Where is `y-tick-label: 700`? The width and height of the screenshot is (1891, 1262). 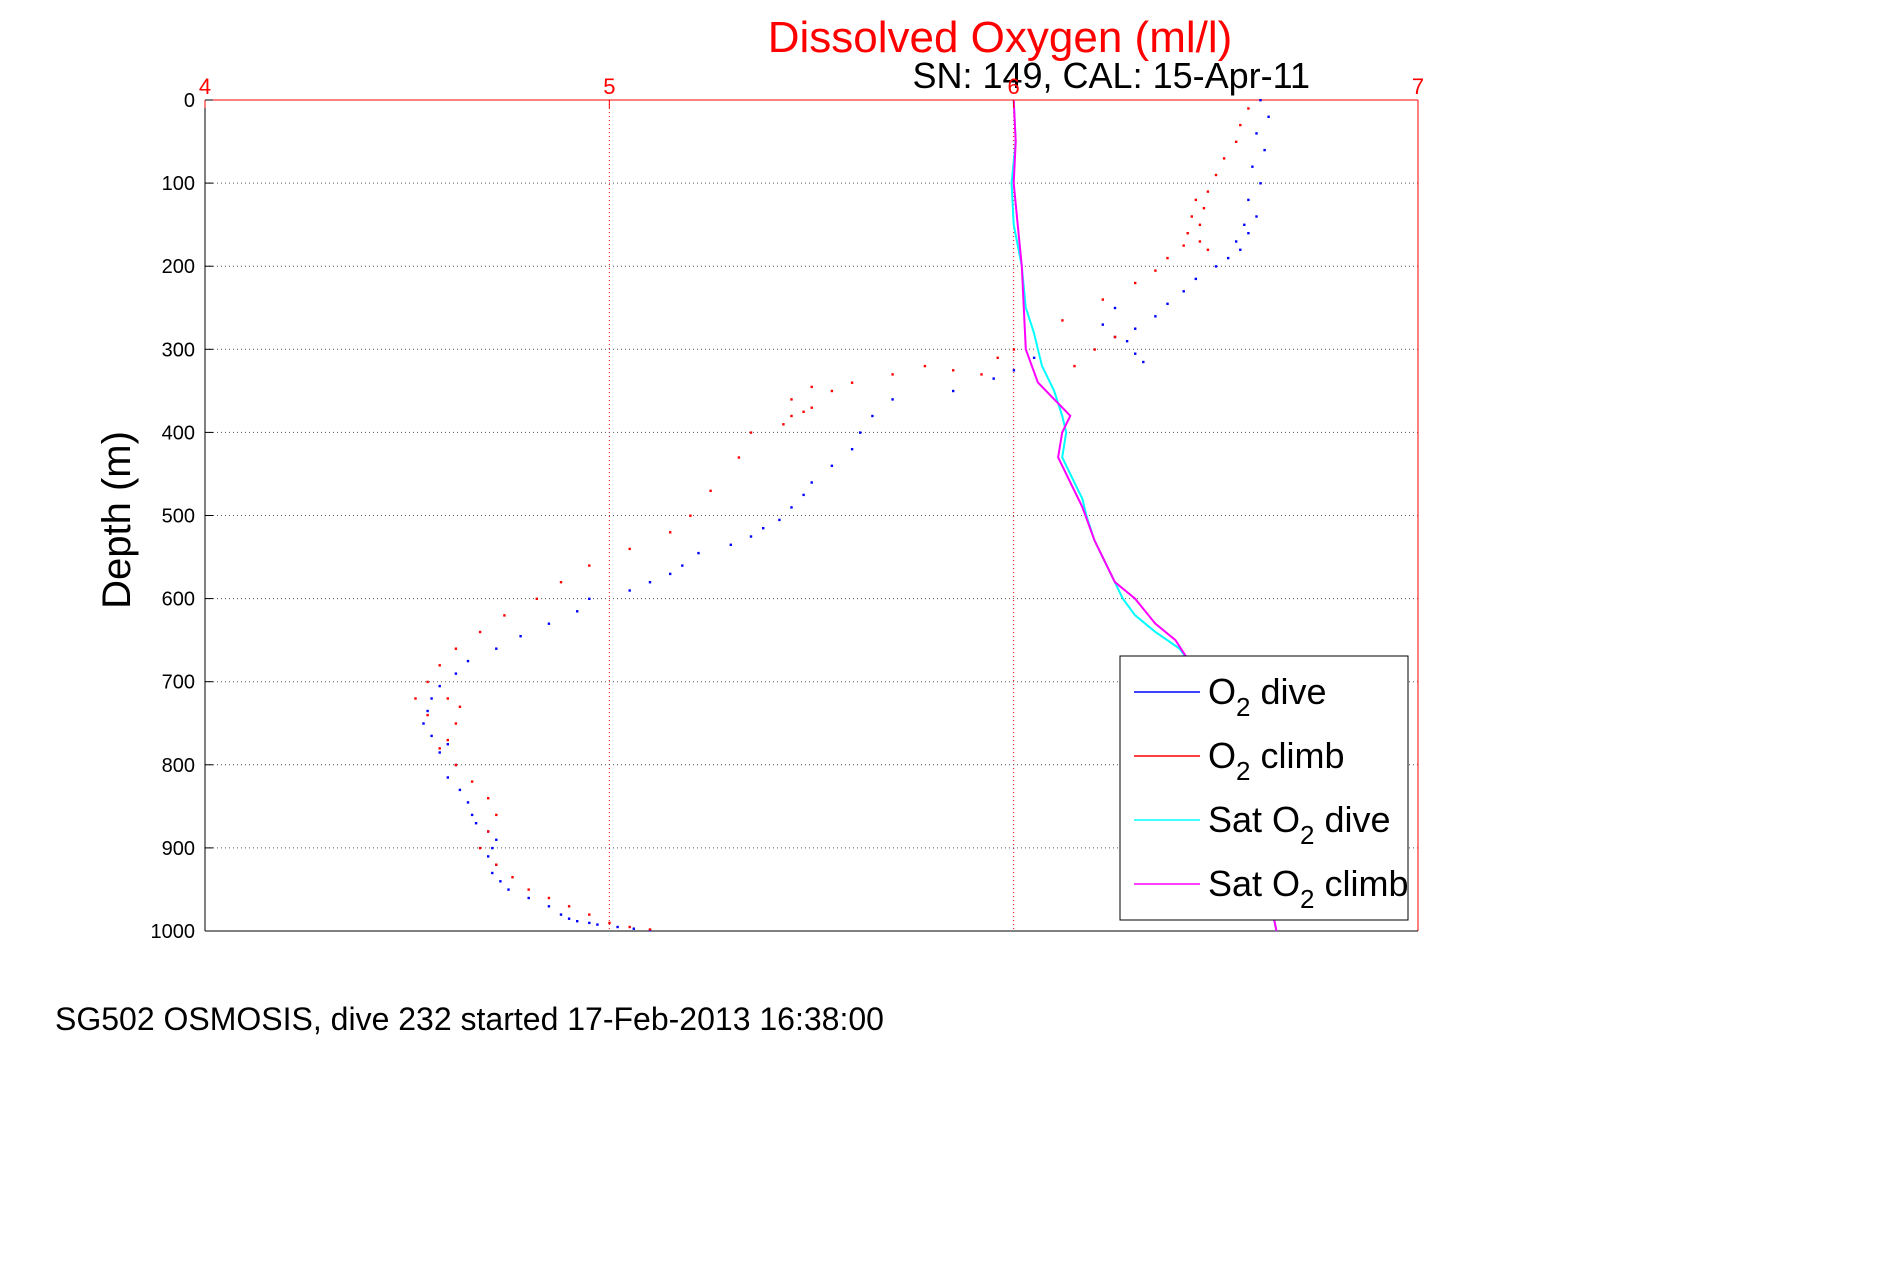
y-tick-label: 700 is located at coordinates (178, 683).